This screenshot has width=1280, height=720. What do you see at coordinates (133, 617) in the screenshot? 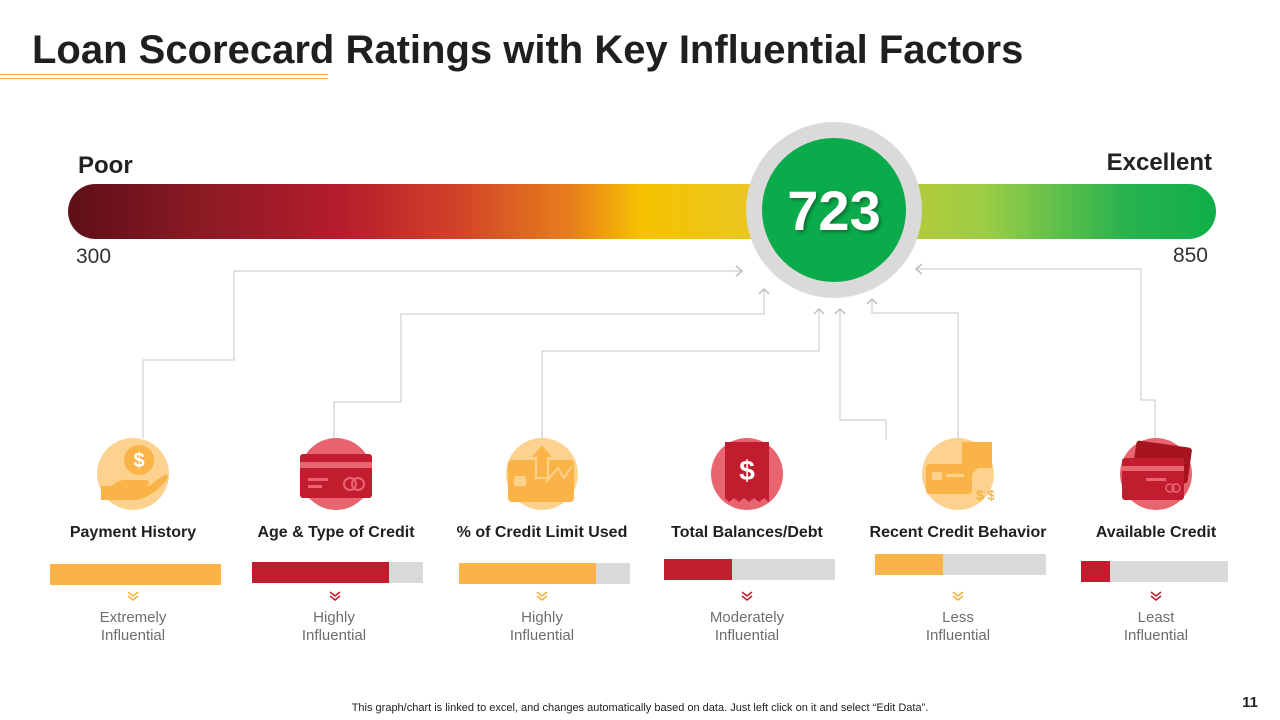
I see `influence-level: Extremely` at bounding box center [133, 617].